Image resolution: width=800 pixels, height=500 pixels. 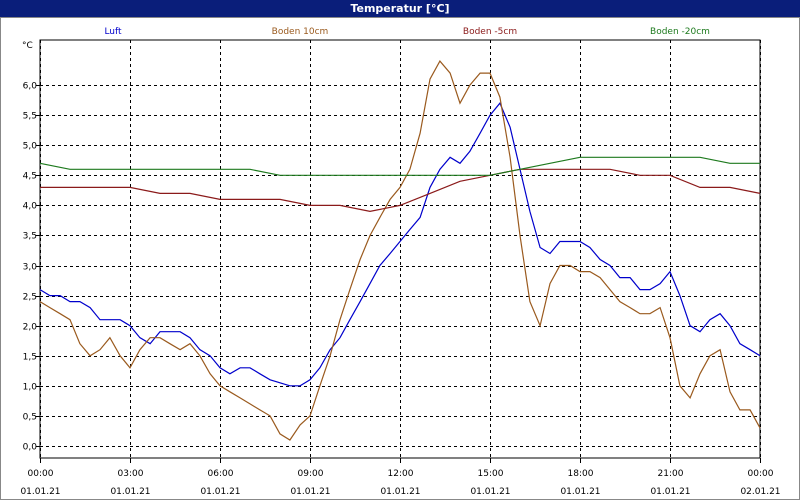 I want to click on y-tick-label: 5,0, so click(x=30, y=147).